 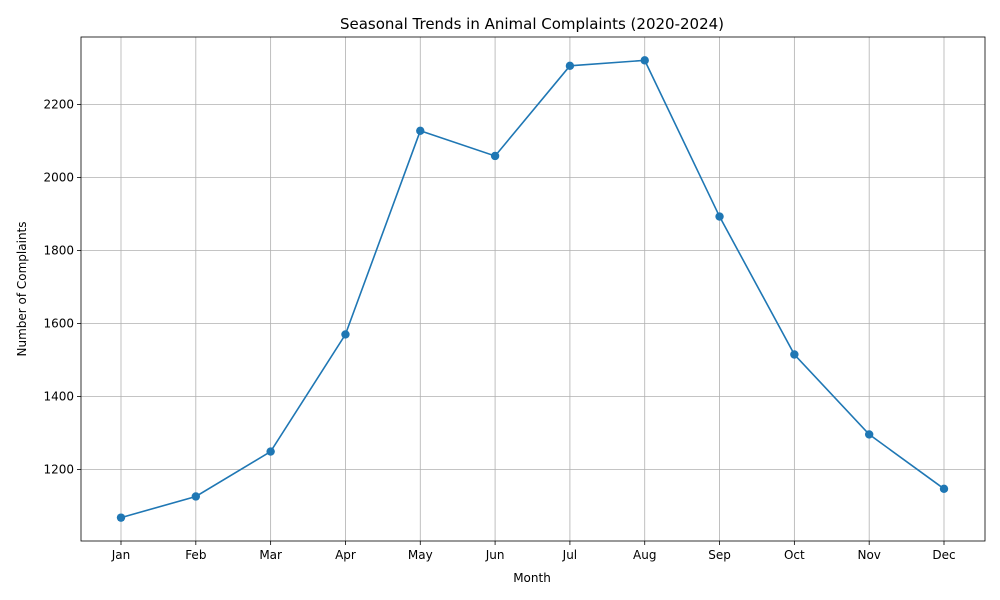 What do you see at coordinates (495, 555) in the screenshot?
I see `x-tick-label: Jun` at bounding box center [495, 555].